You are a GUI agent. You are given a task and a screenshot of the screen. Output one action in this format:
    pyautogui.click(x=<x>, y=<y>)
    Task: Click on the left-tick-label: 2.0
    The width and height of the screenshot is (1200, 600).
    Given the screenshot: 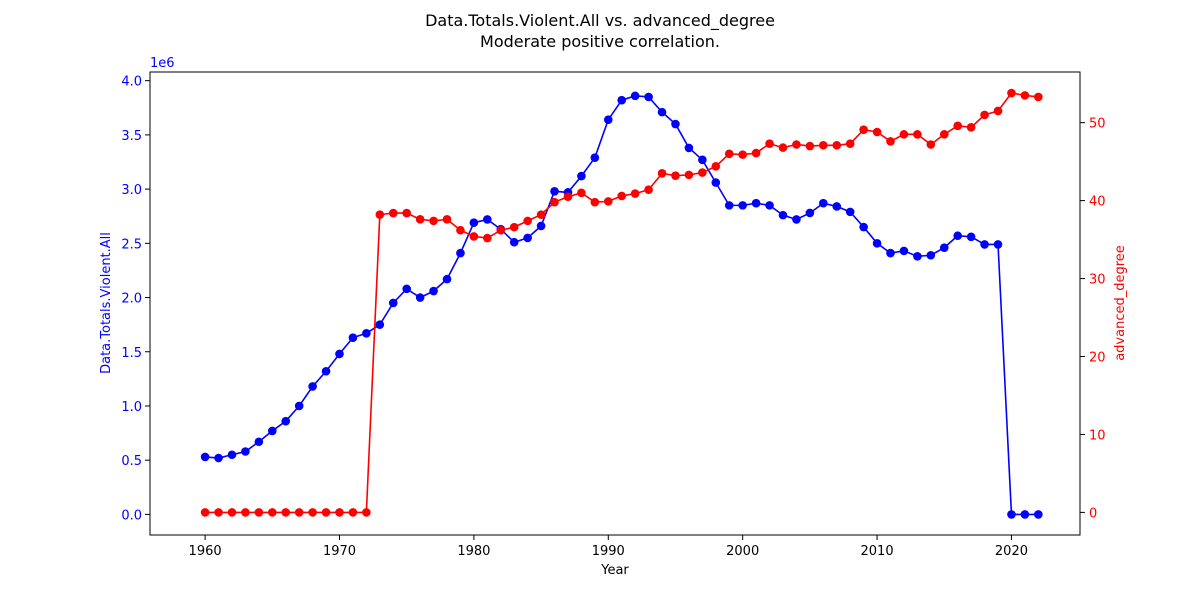 What is the action you would take?
    pyautogui.click(x=131, y=299)
    